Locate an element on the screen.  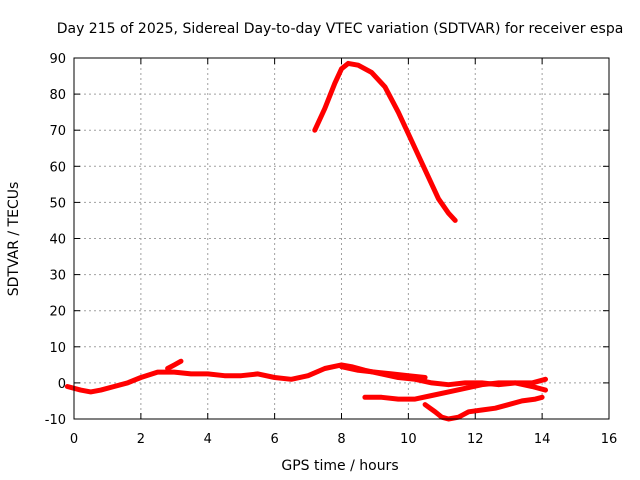
y-tick-label: 40 is located at coordinates (57, 240).